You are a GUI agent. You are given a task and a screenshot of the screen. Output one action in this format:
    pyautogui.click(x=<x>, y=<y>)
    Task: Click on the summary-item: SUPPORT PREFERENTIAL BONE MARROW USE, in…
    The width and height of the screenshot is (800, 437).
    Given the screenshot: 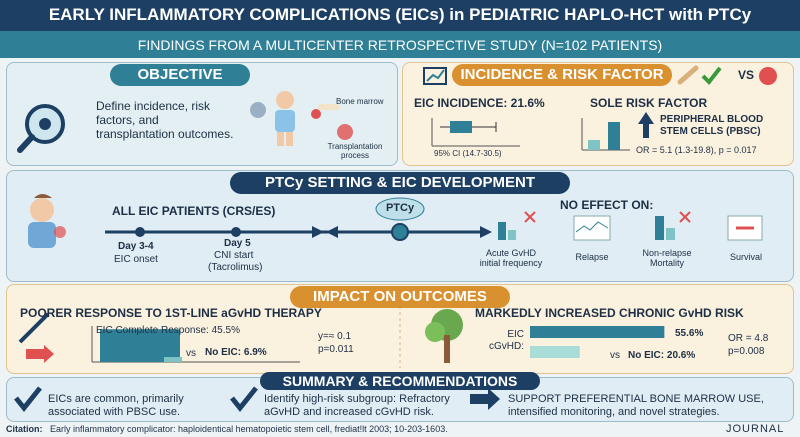 What is the action you would take?
    pyautogui.click(x=636, y=405)
    